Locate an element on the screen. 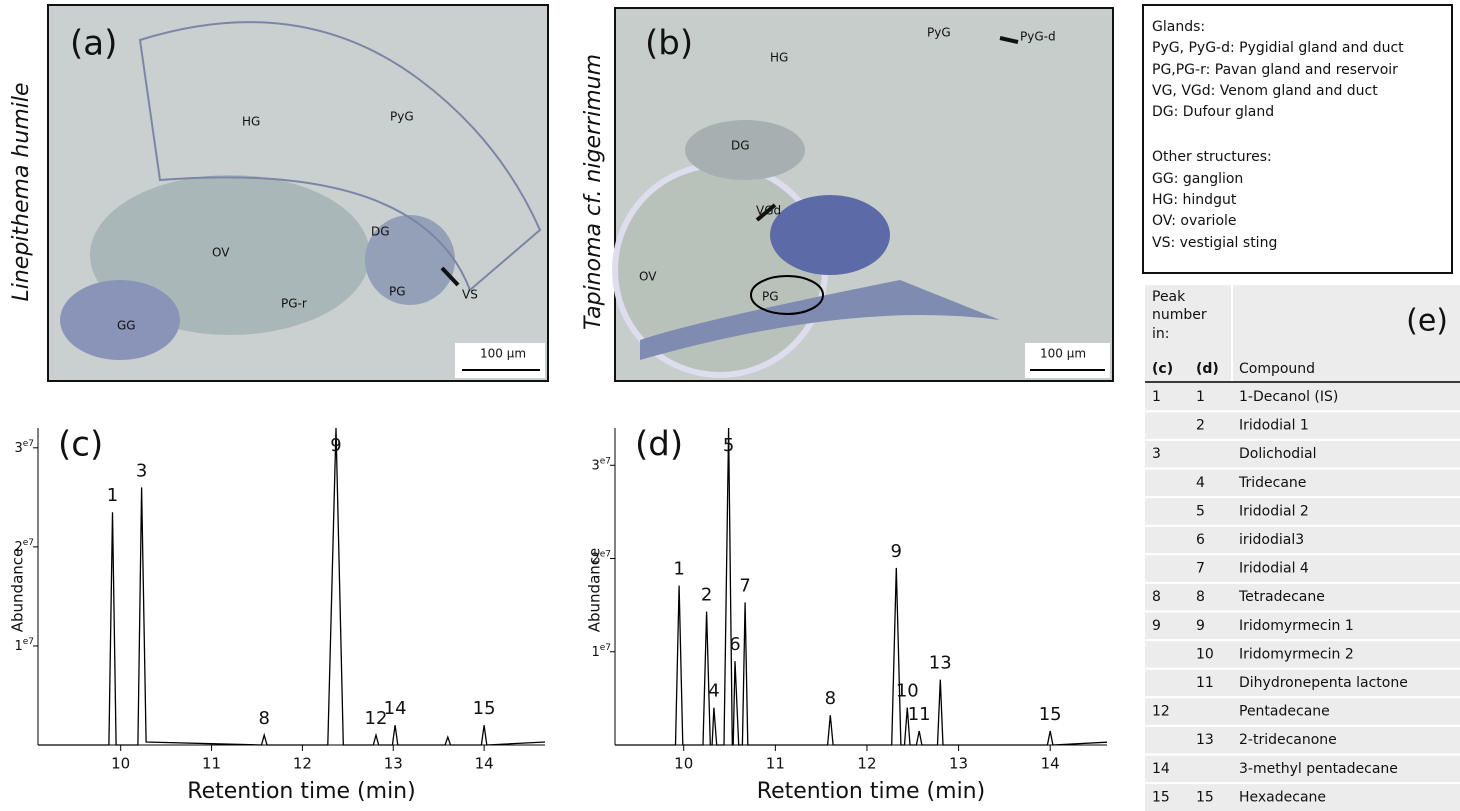 This screenshot has width=1460, height=811. peak-label: 5 is located at coordinates (728, 445).